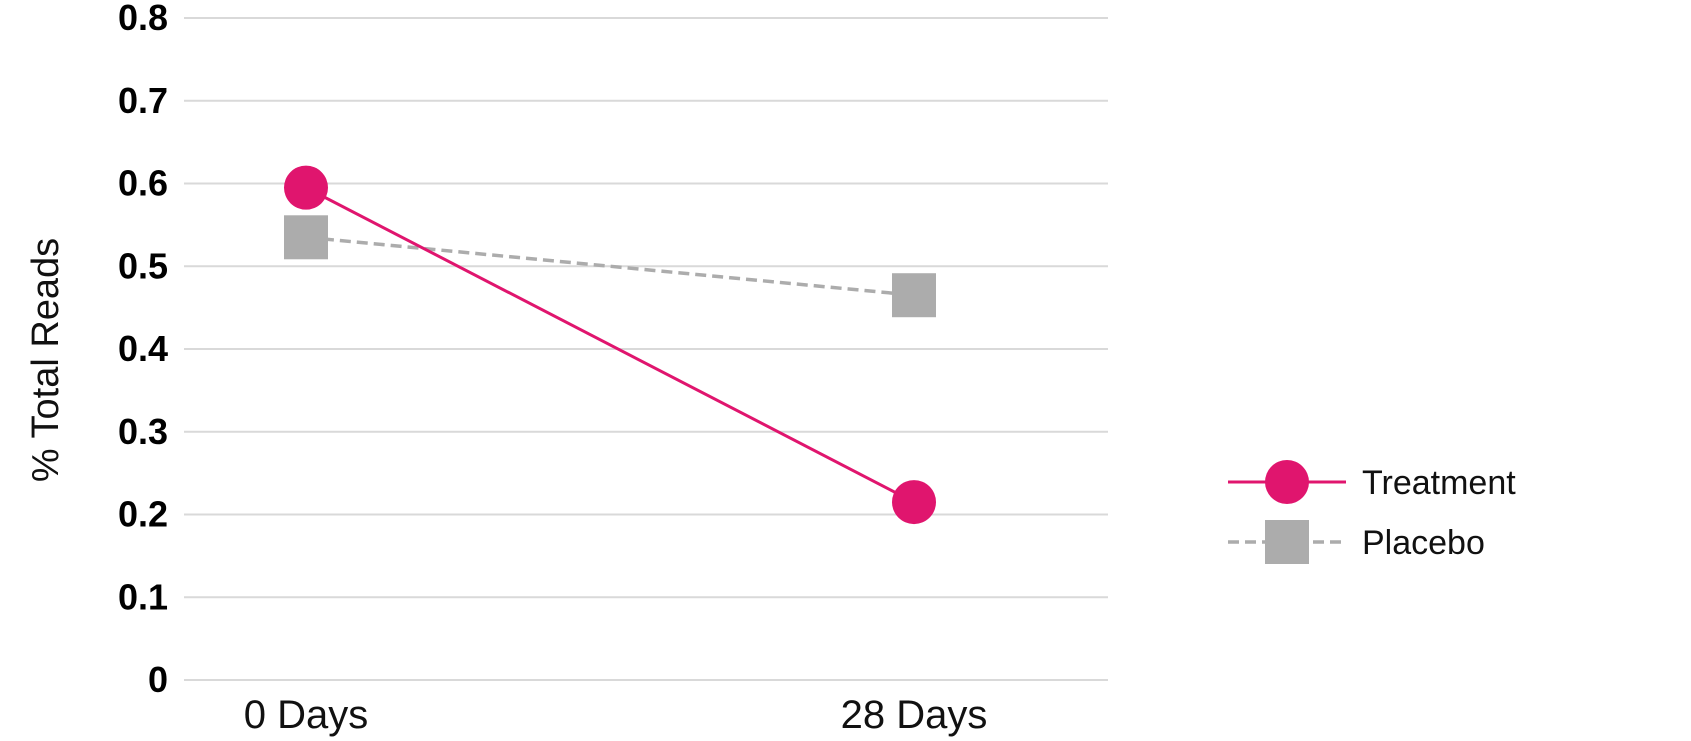 The height and width of the screenshot is (741, 1691). Describe the element at coordinates (1372, 512) in the screenshot. I see `legend: Treatment Placebo` at that location.